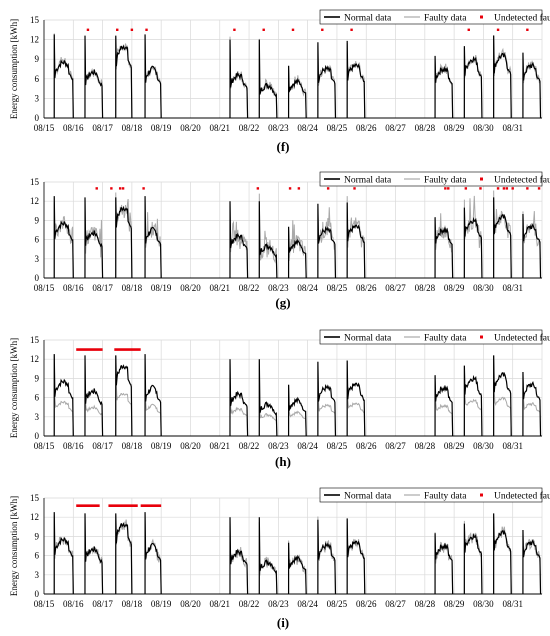  Describe the element at coordinates (431, 495) in the screenshot. I see `legend-box` at that location.